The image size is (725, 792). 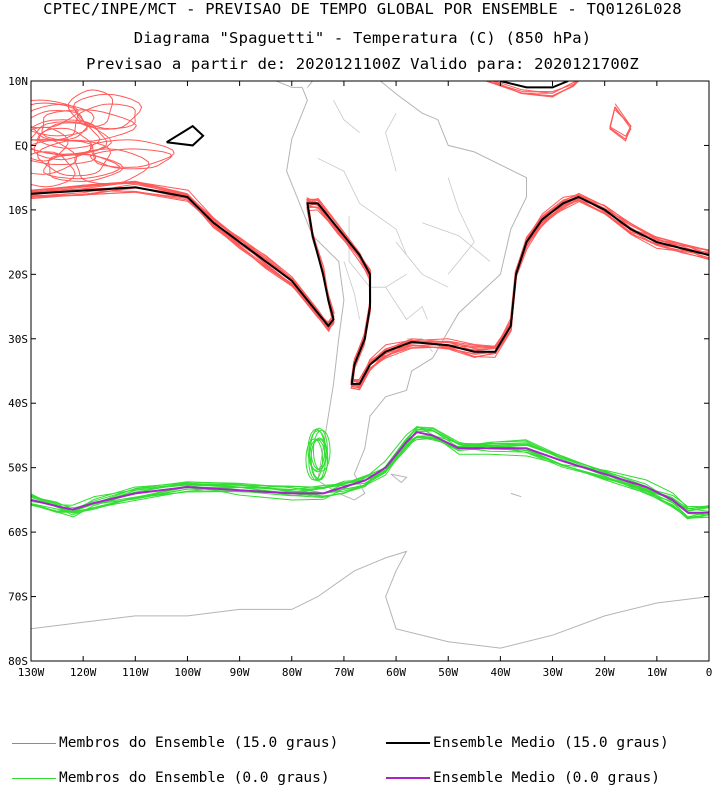 What do you see at coordinates (18, 661) in the screenshot?
I see `y-tick-label: 80S` at bounding box center [18, 661].